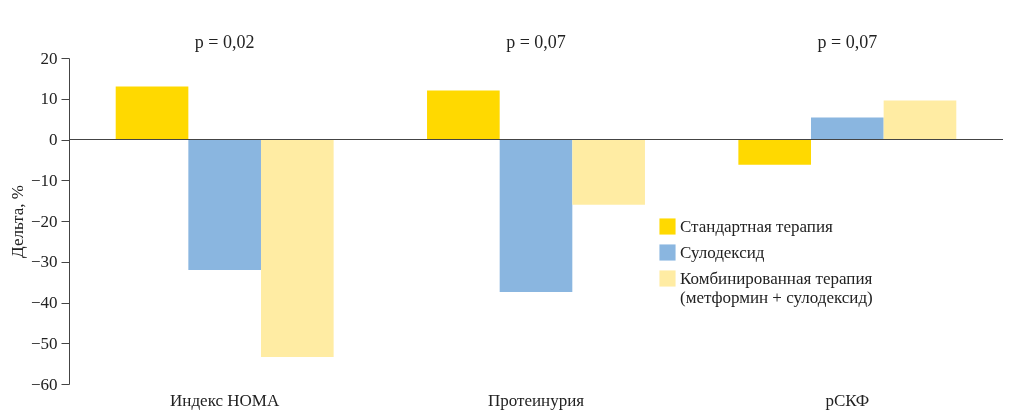 Image resolution: width=1012 pixels, height=414 pixels. I want to click on y-tick-label: −20, so click(44, 221).